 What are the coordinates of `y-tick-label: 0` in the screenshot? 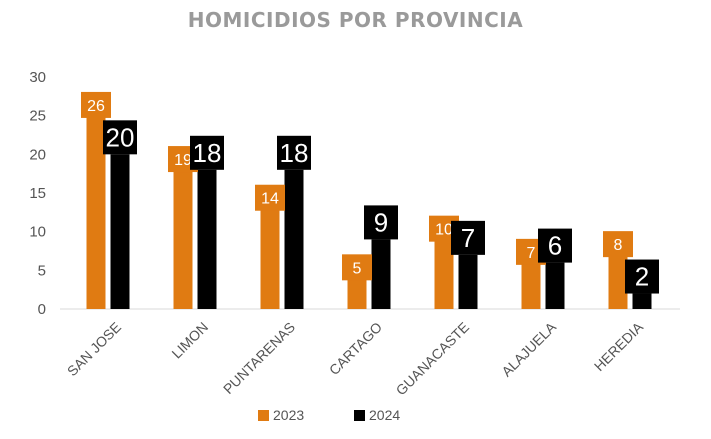 It's located at (42, 309).